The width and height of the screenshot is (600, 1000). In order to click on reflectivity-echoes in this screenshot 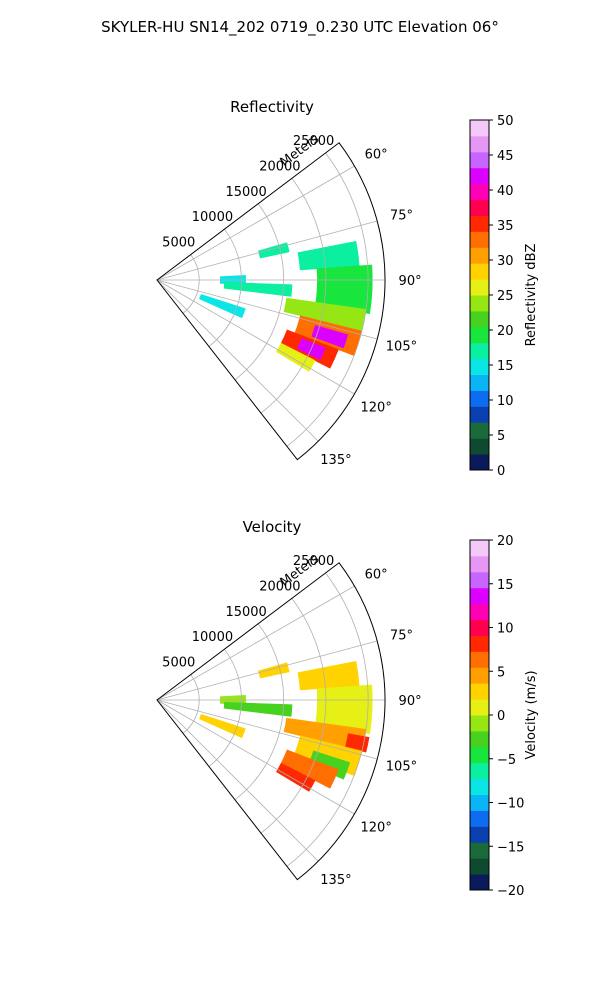, I will do `click(286, 306)`.